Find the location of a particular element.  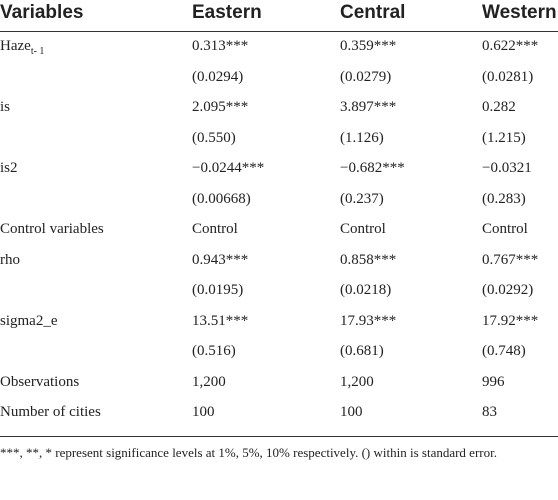

label-main: Haze is located at coordinates (15, 46).